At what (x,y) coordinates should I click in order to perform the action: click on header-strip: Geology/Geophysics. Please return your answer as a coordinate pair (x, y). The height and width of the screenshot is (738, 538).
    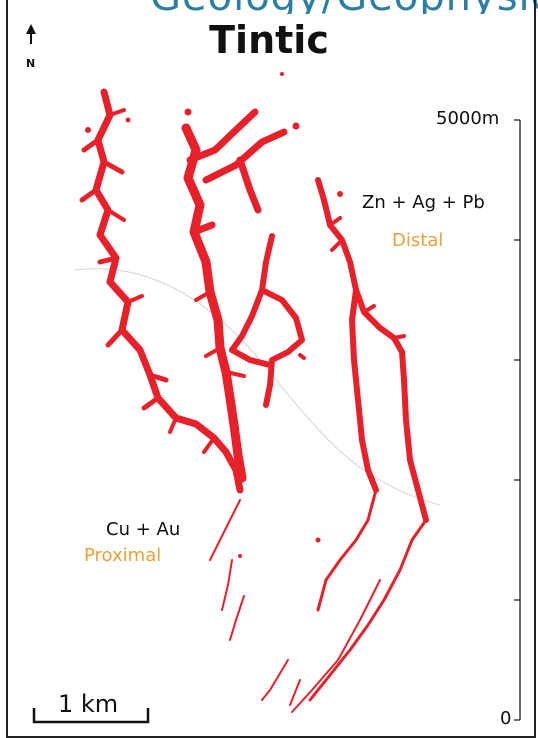
    Looking at the image, I should click on (269, 7).